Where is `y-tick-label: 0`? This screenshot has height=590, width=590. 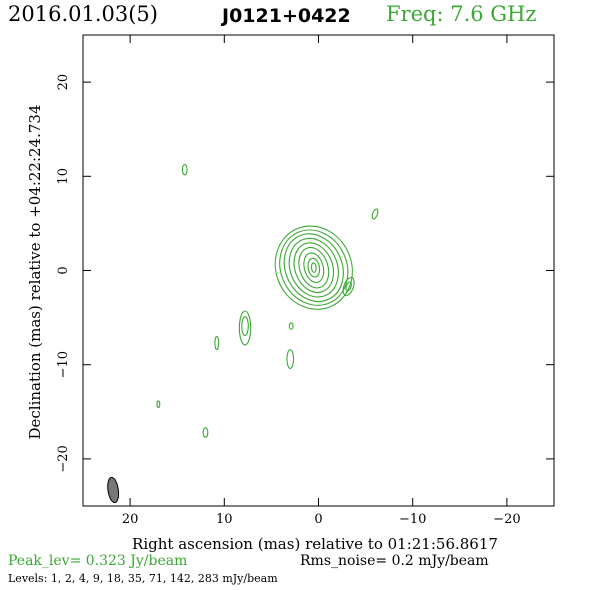 y-tick-label: 0 is located at coordinates (63, 270).